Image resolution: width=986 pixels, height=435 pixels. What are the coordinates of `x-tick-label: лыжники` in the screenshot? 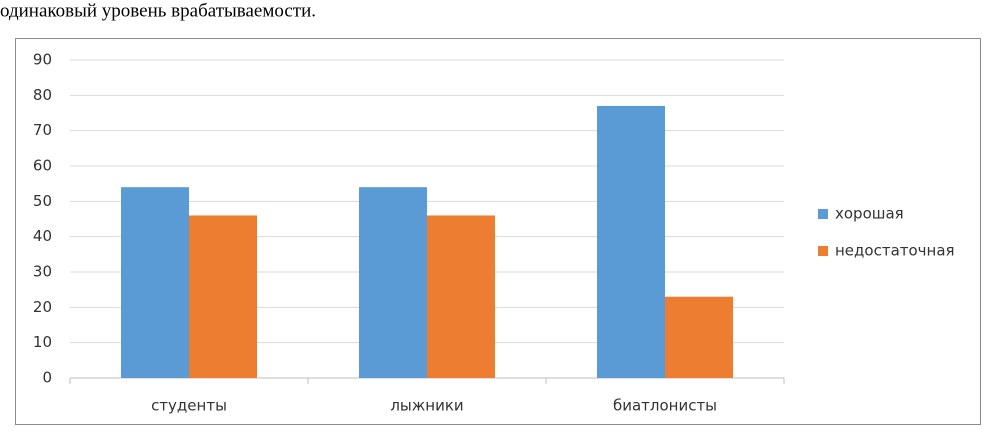 It's located at (426, 406).